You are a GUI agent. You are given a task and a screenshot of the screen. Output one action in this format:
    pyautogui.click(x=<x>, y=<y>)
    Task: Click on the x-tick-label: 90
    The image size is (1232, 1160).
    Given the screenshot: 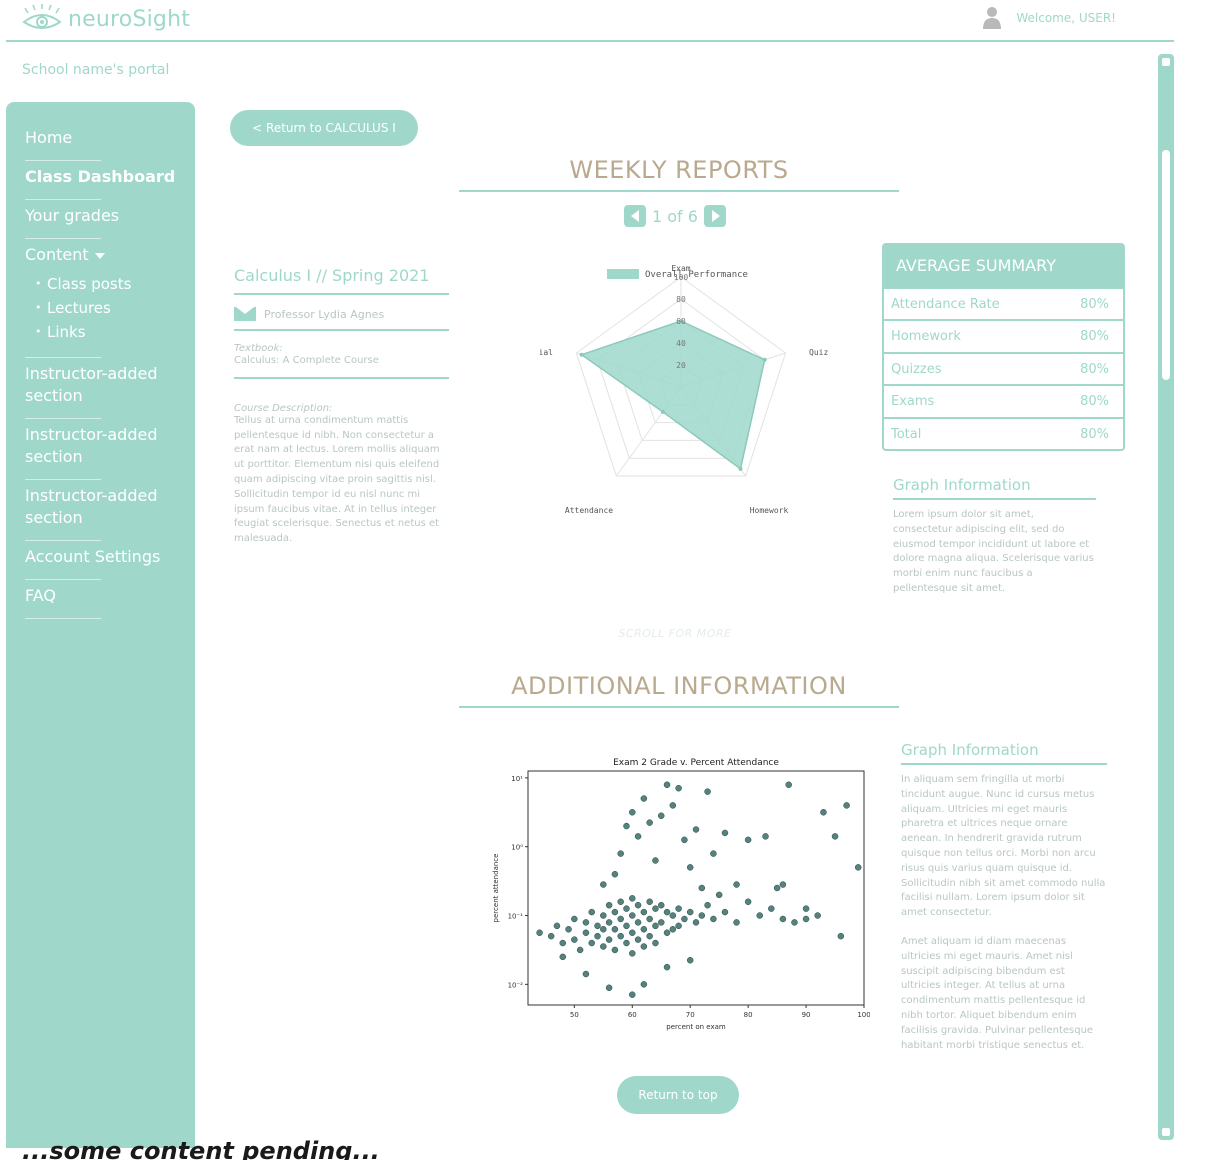 What is the action you would take?
    pyautogui.click(x=806, y=1015)
    